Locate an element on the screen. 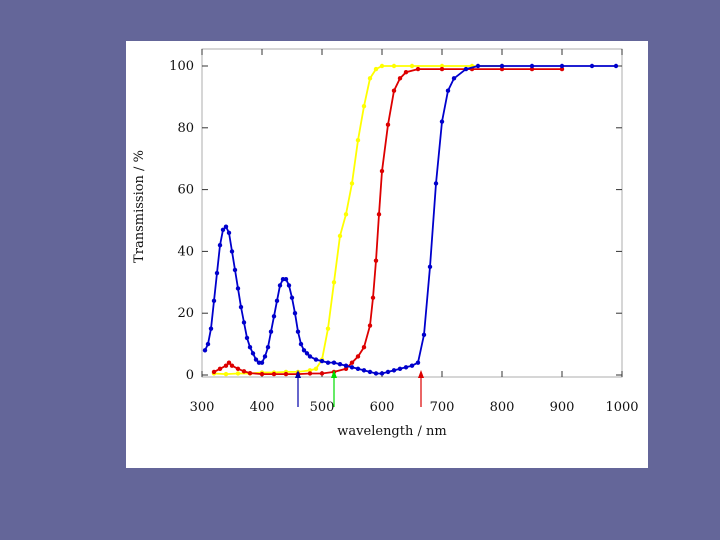  y-tick-label: 80 is located at coordinates (185, 128).